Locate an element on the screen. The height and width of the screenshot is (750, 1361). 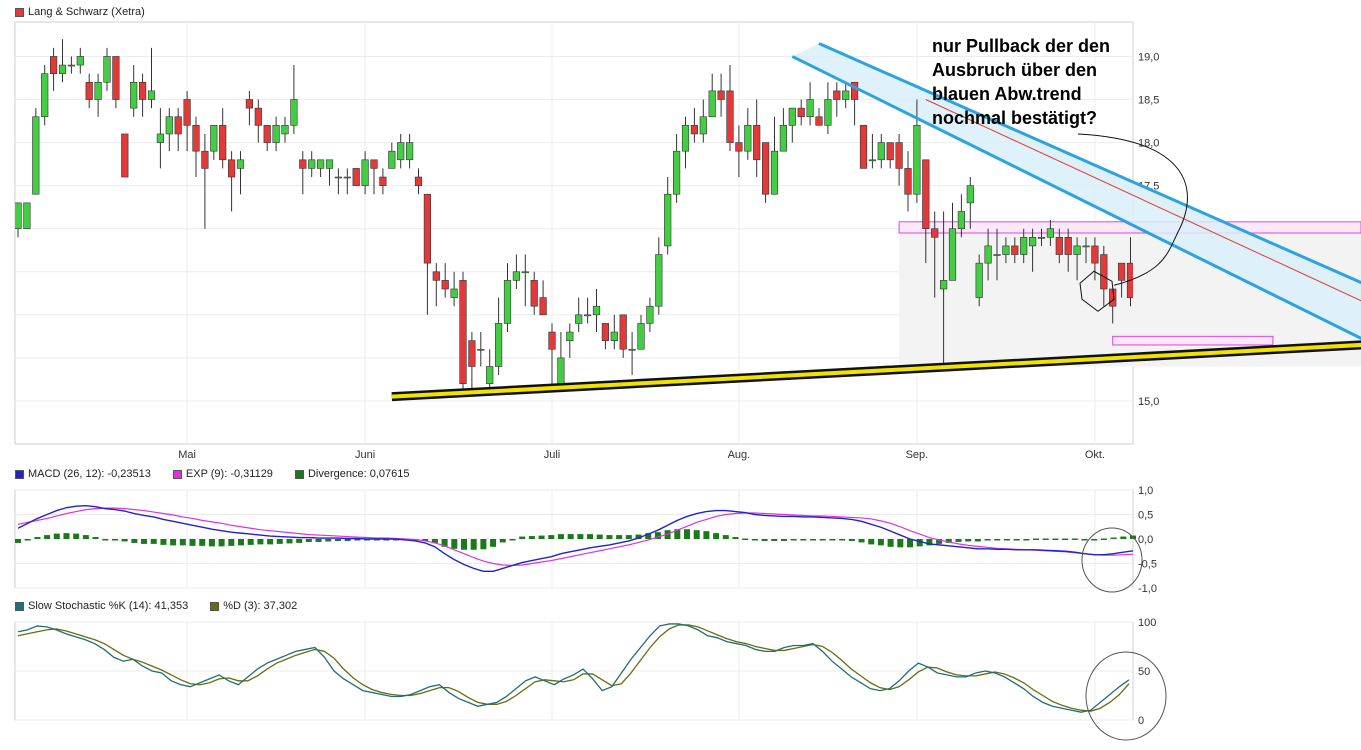
d-swatch is located at coordinates (215, 606).